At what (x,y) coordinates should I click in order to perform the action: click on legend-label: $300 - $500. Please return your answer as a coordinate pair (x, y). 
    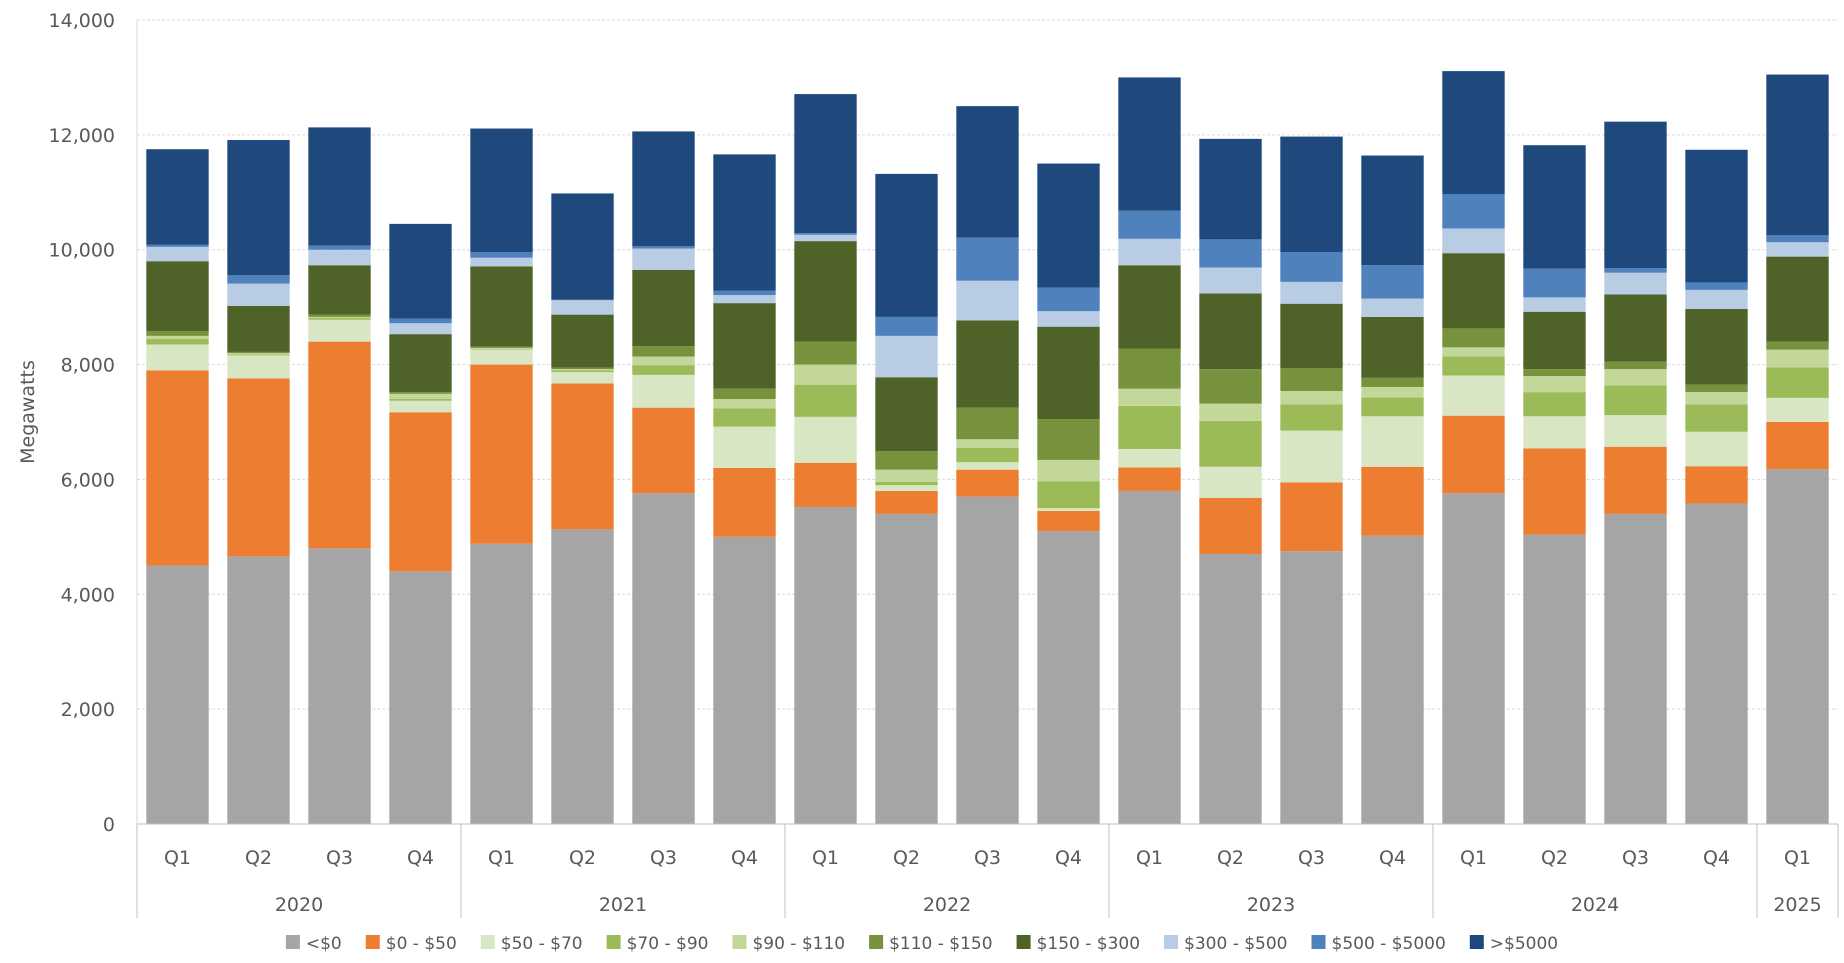
    Looking at the image, I should click on (1235, 944).